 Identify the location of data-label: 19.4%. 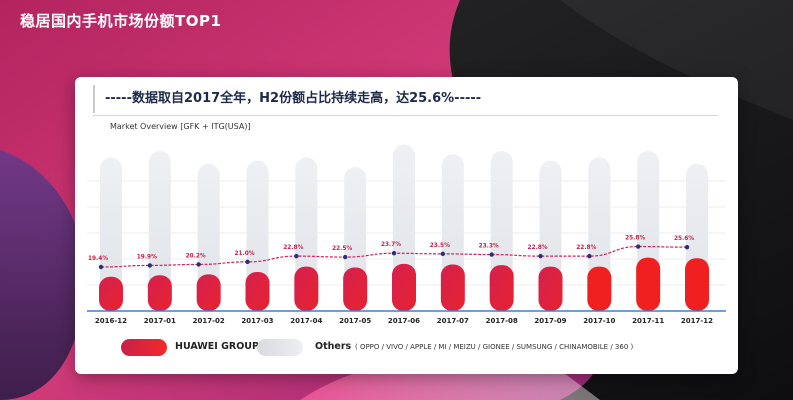
(98, 259).